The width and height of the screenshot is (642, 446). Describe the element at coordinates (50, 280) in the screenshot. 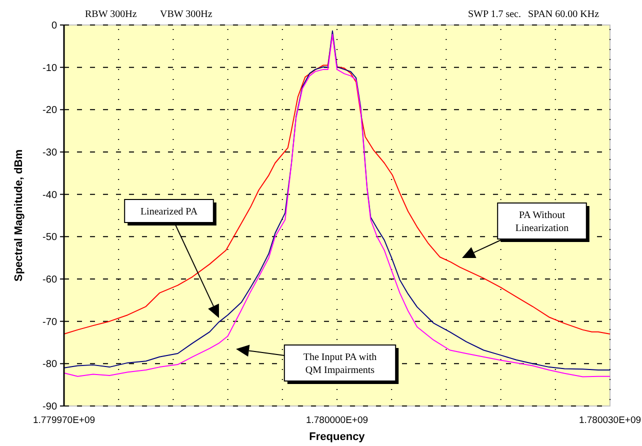

I see `y-tick-label: -60` at that location.